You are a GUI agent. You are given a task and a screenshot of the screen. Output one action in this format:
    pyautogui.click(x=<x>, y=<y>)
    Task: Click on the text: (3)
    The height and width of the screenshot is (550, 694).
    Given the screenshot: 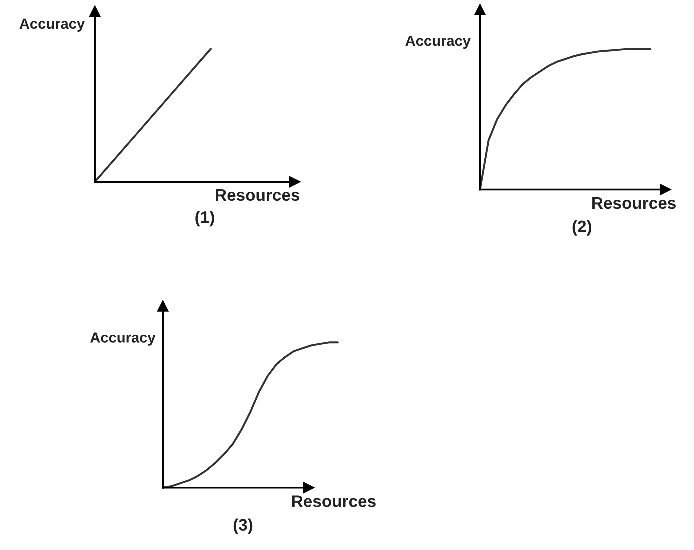 What is the action you would take?
    pyautogui.click(x=243, y=526)
    